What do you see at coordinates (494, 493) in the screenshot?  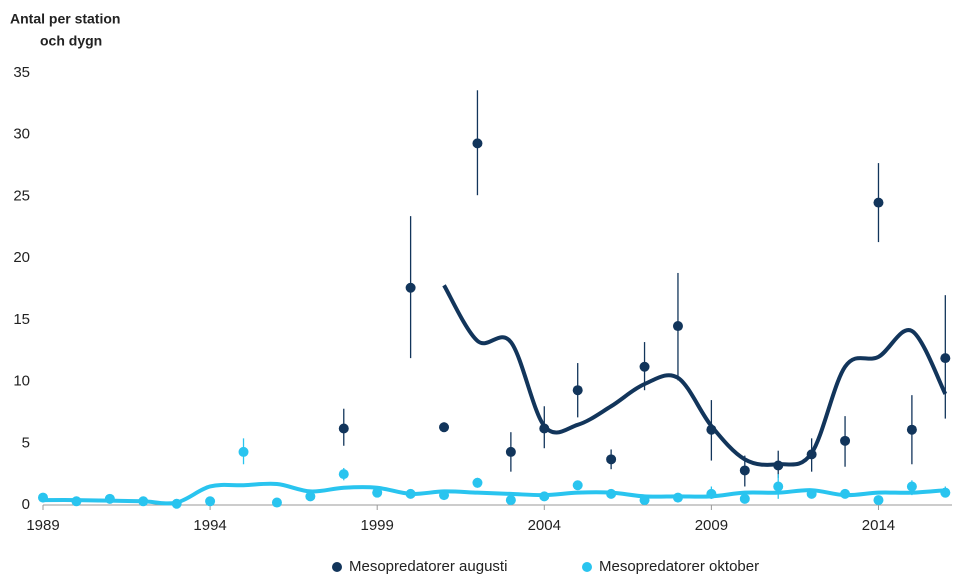 I see `trend-line` at bounding box center [494, 493].